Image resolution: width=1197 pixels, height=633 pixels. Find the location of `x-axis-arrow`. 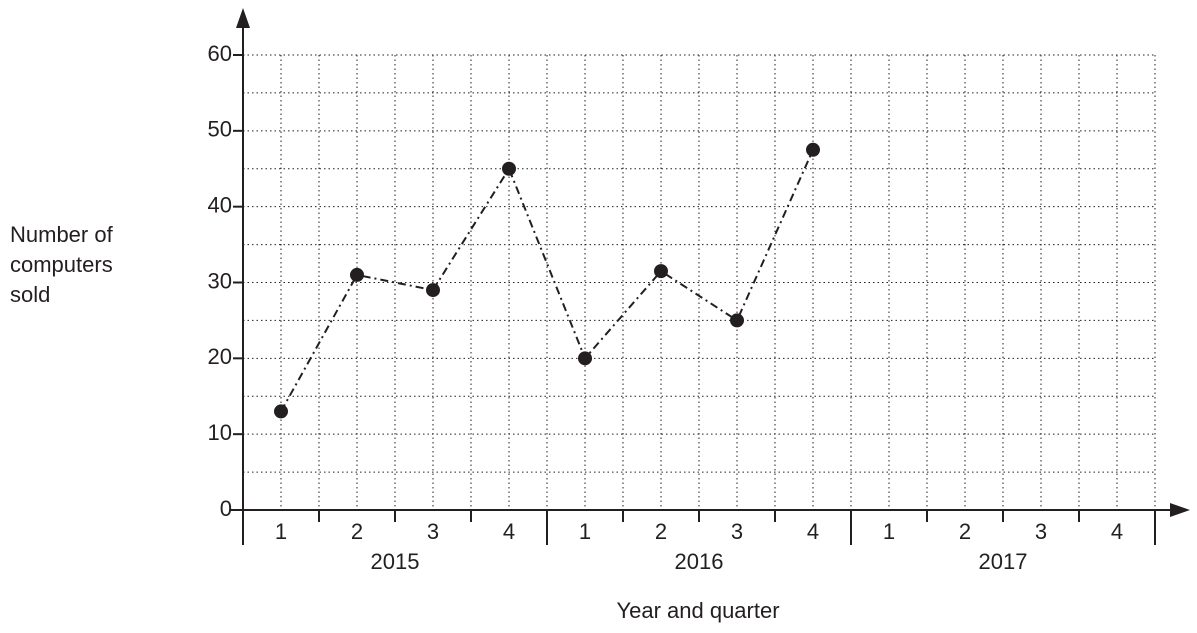

x-axis-arrow is located at coordinates (1180, 510).